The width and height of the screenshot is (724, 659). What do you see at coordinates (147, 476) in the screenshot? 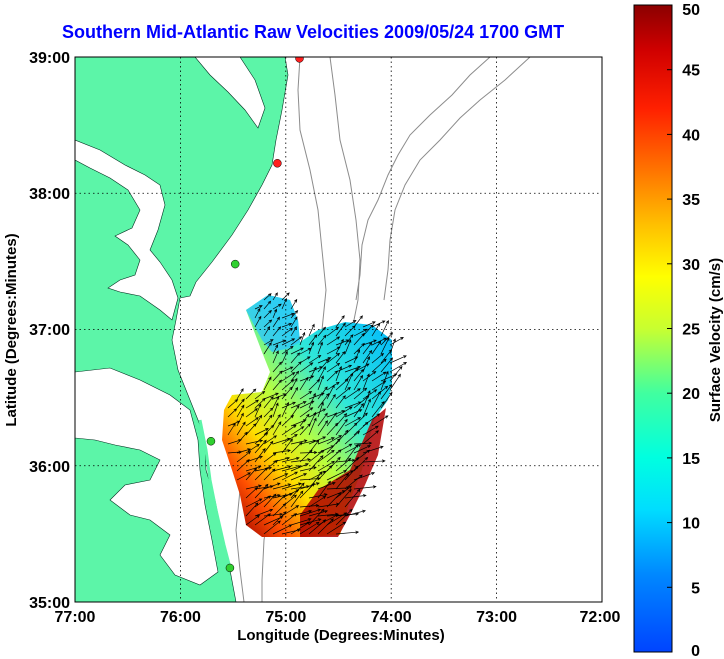
I see `pamlico-sound` at bounding box center [147, 476].